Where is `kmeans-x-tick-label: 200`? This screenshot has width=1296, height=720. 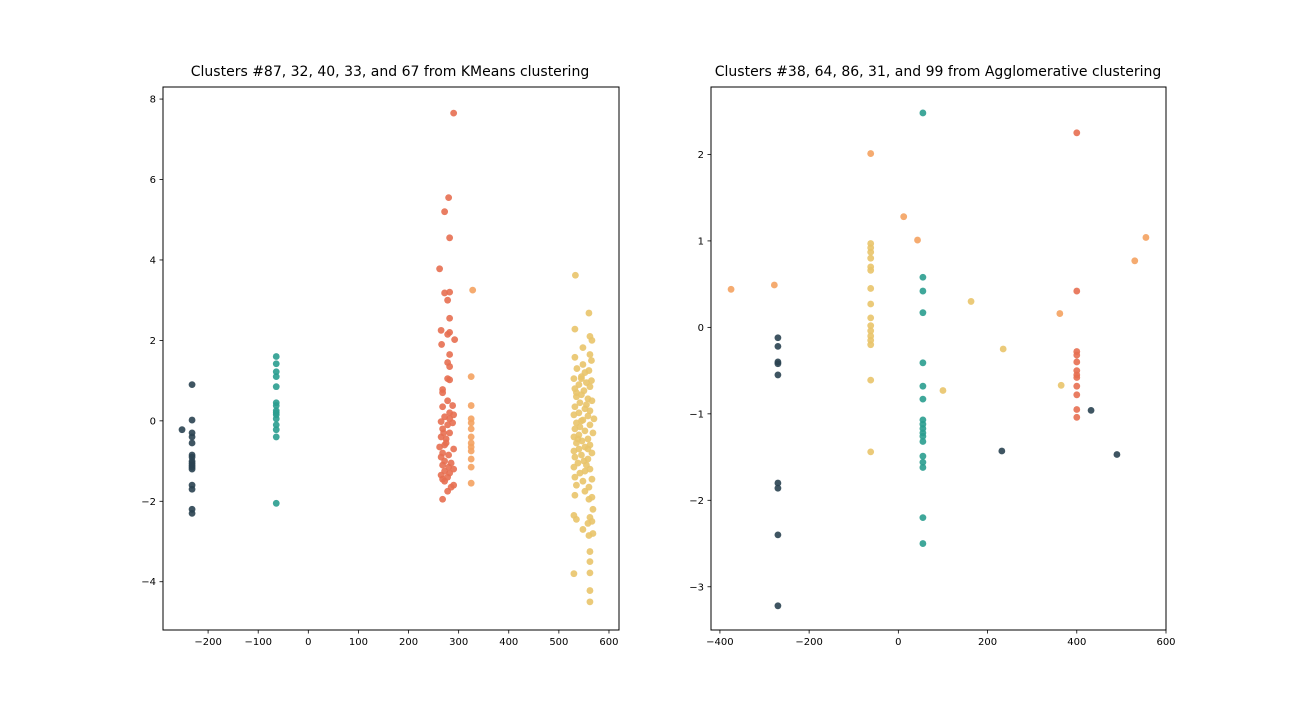 kmeans-x-tick-label: 200 is located at coordinates (408, 642).